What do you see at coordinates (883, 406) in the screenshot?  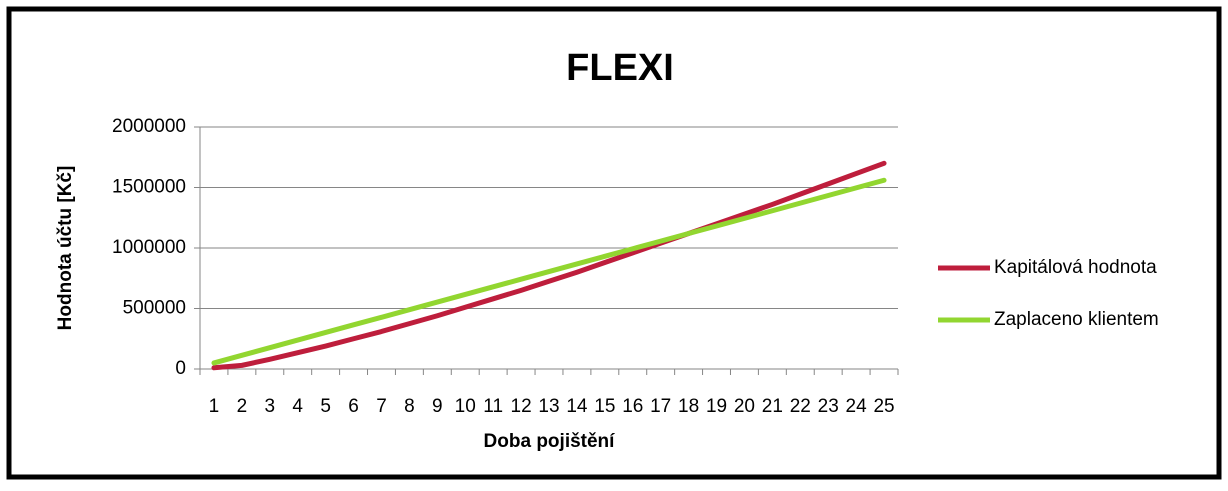 I see `x-tick-label: 25` at bounding box center [883, 406].